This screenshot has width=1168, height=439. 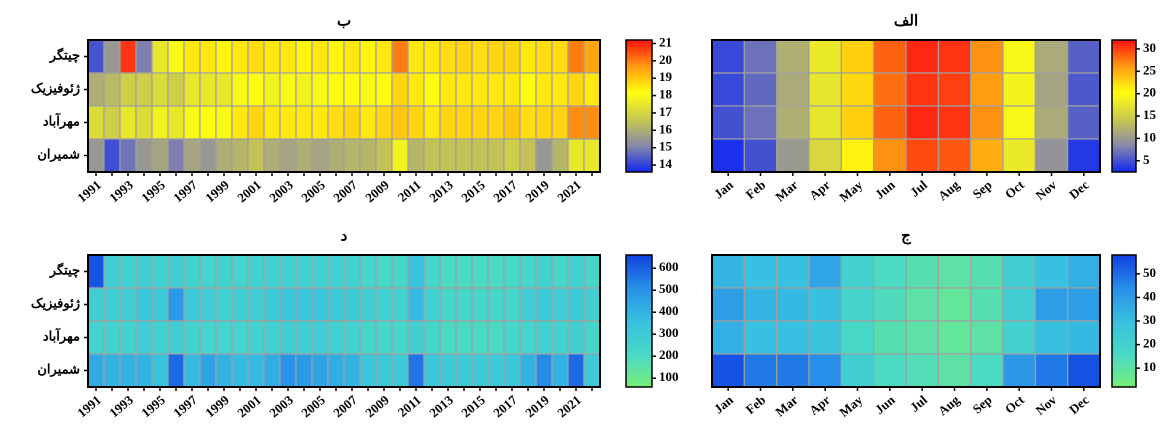 I want to click on colorbar-tick-label: 21, so click(x=665, y=41).